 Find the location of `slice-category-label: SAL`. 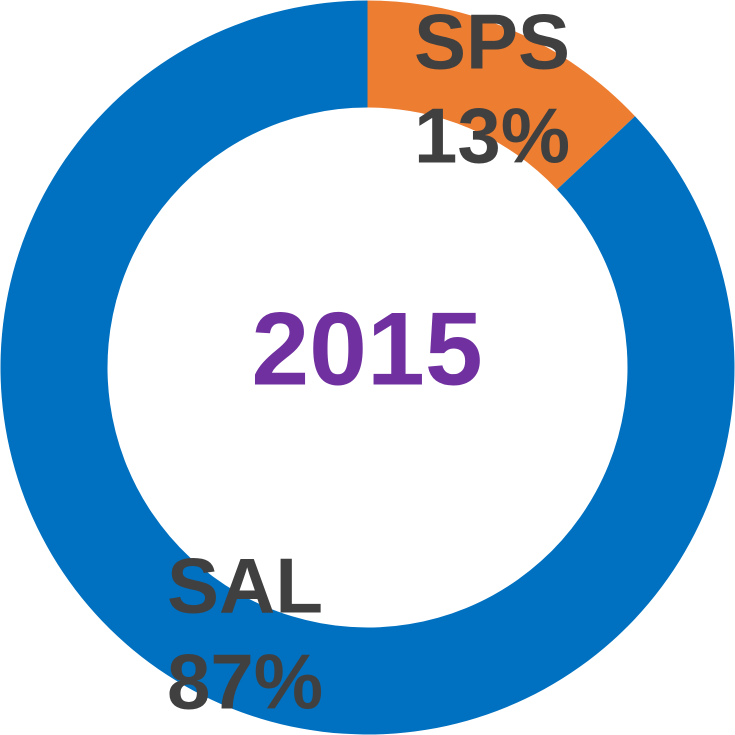

slice-category-label: SAL is located at coordinates (245, 586).